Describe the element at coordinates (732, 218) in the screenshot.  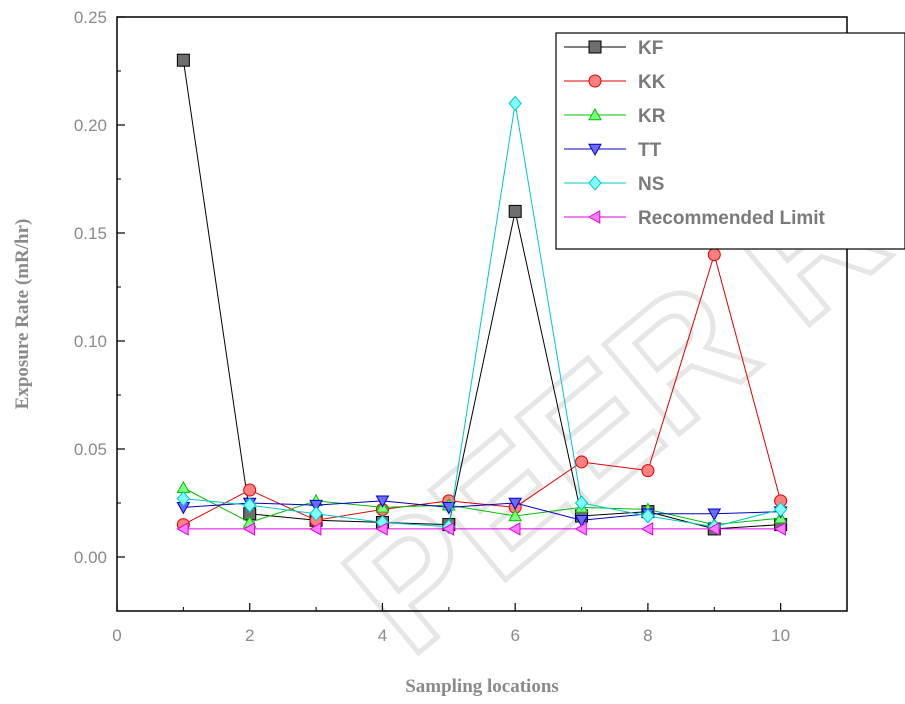
I see `legend-label: Recommended Limit` at that location.